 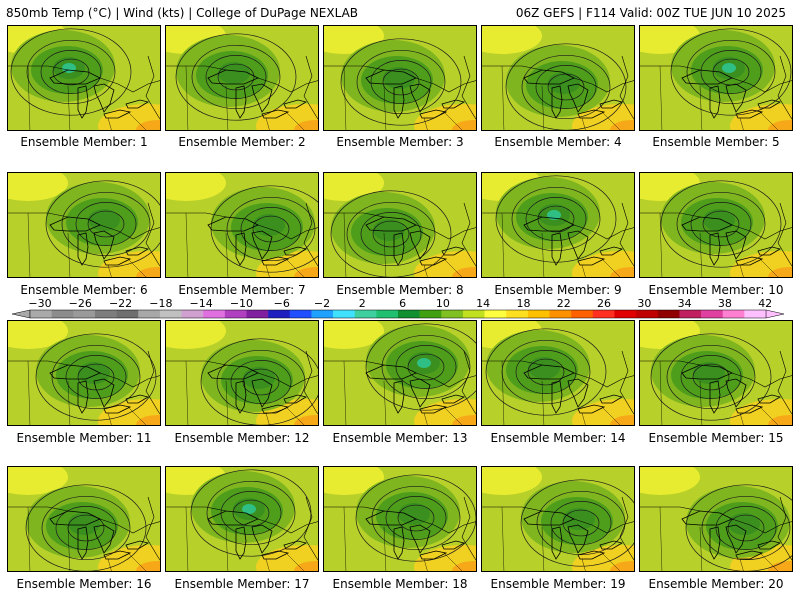 I want to click on ensemble-member-label: Ensemble Member: 18, so click(x=400, y=584).